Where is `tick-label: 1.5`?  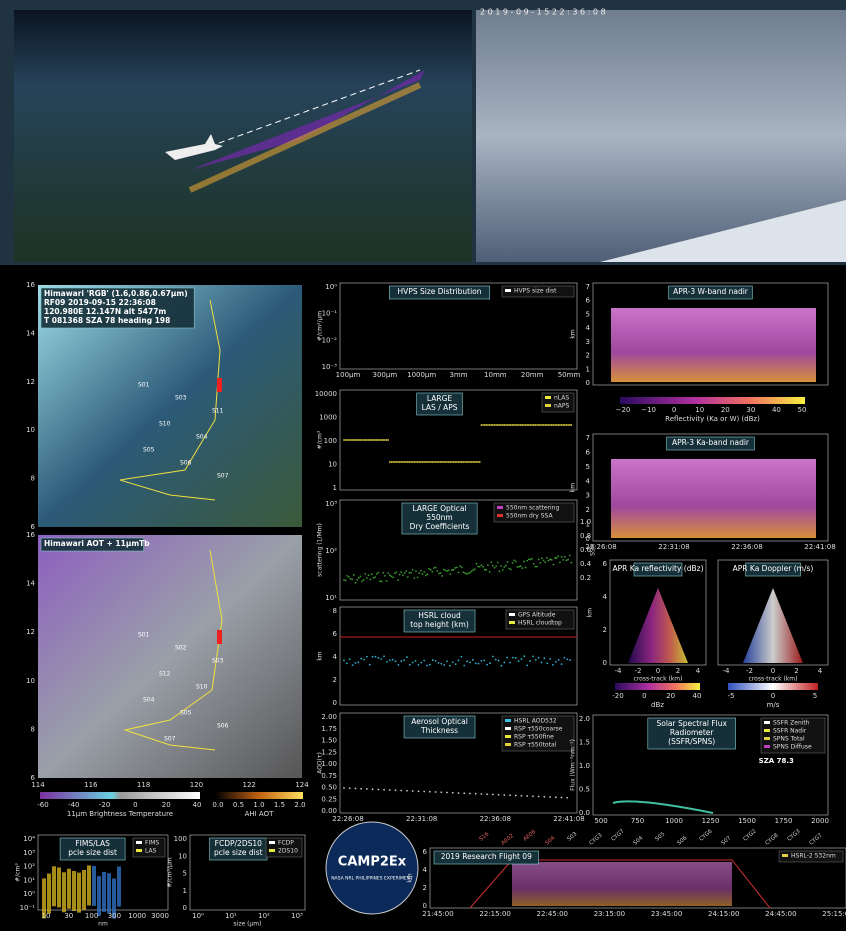 tick-label: 1.5 is located at coordinates (584, 743).